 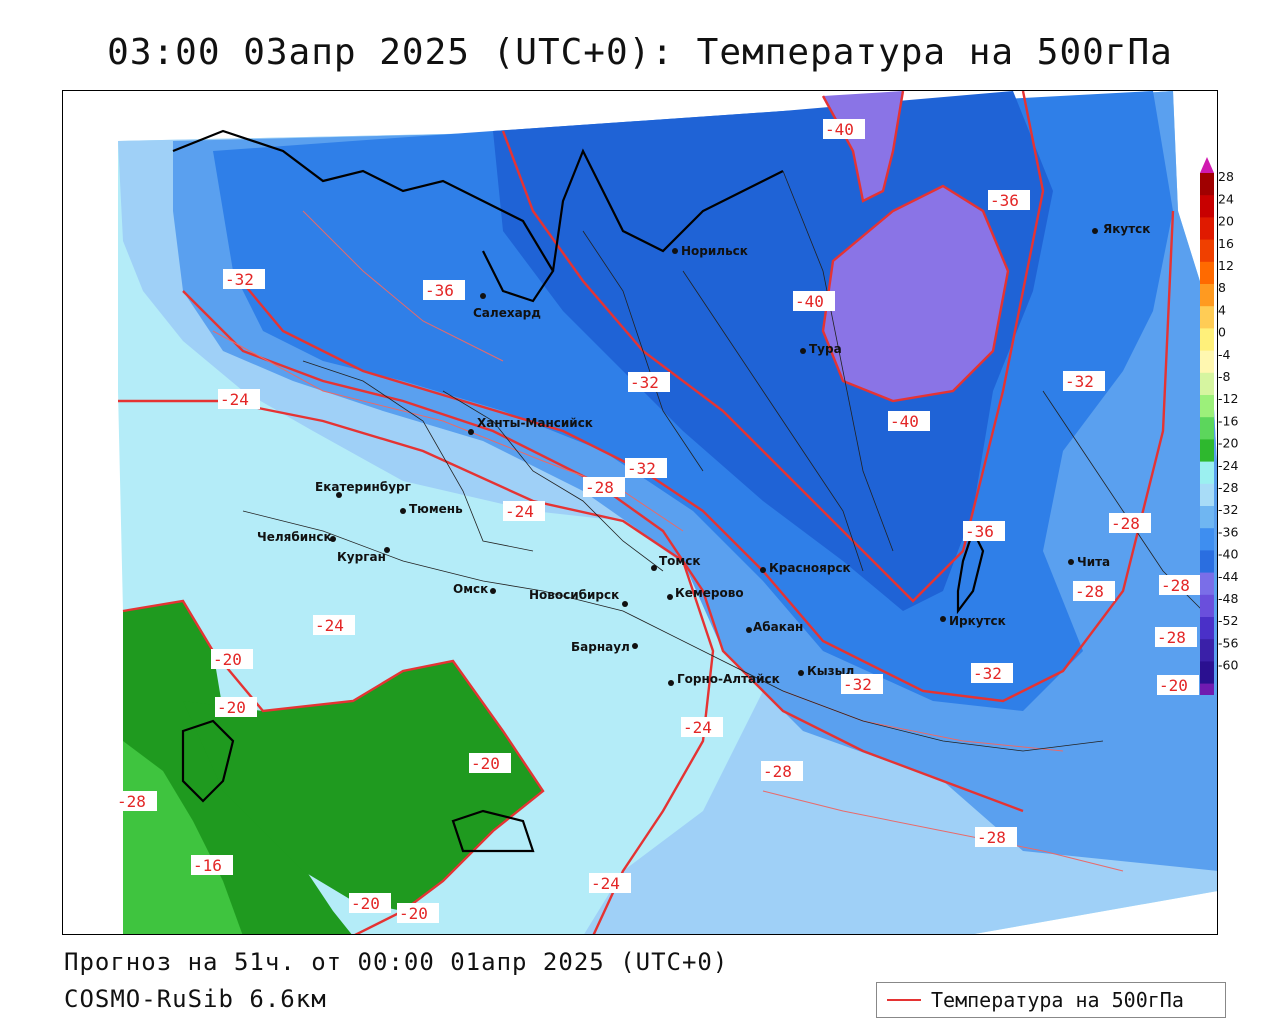 What do you see at coordinates (363, 786) in the screenshot?
I see `field-minus16-belt` at bounding box center [363, 786].